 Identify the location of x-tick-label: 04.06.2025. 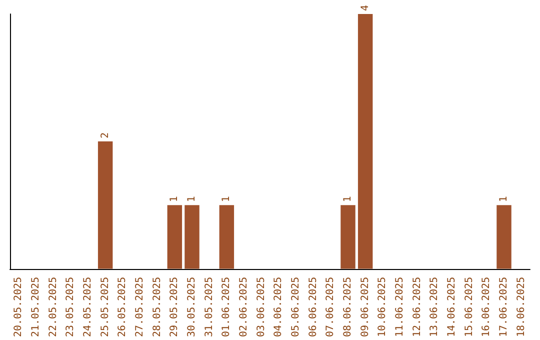
(278, 307).